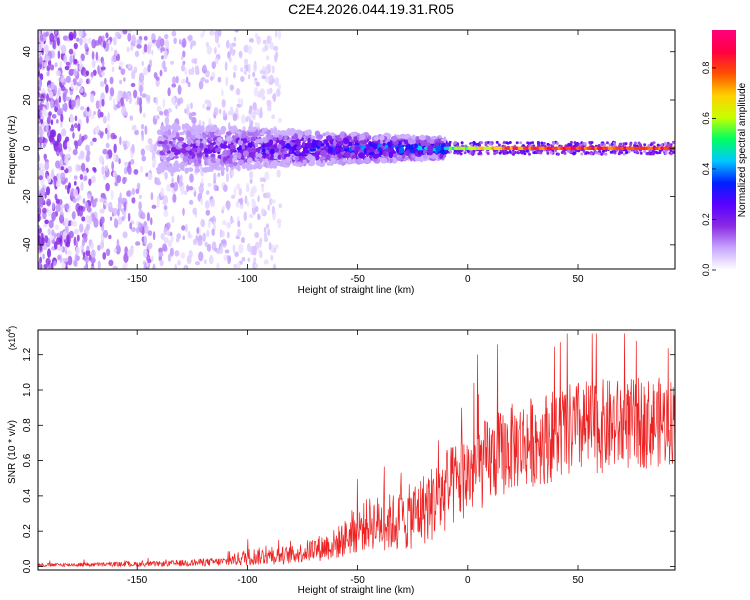  I want to click on colorbar-swatch, so click(724, 150).